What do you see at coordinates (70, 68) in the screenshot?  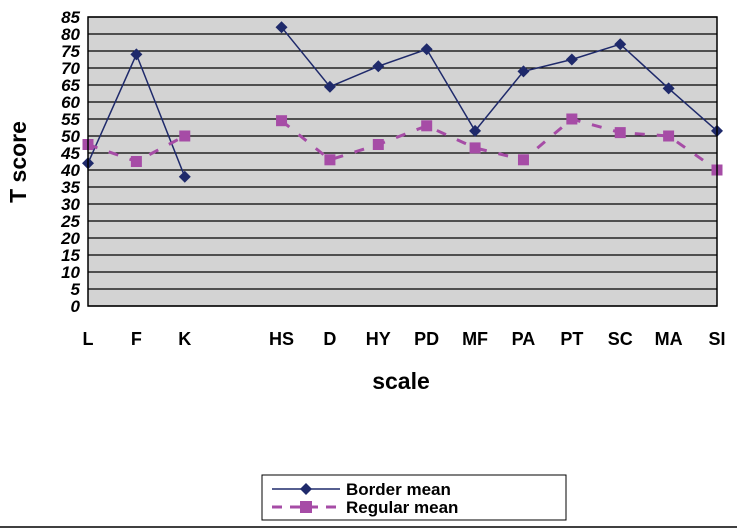 I see `y-tick-label: 70` at bounding box center [70, 68].